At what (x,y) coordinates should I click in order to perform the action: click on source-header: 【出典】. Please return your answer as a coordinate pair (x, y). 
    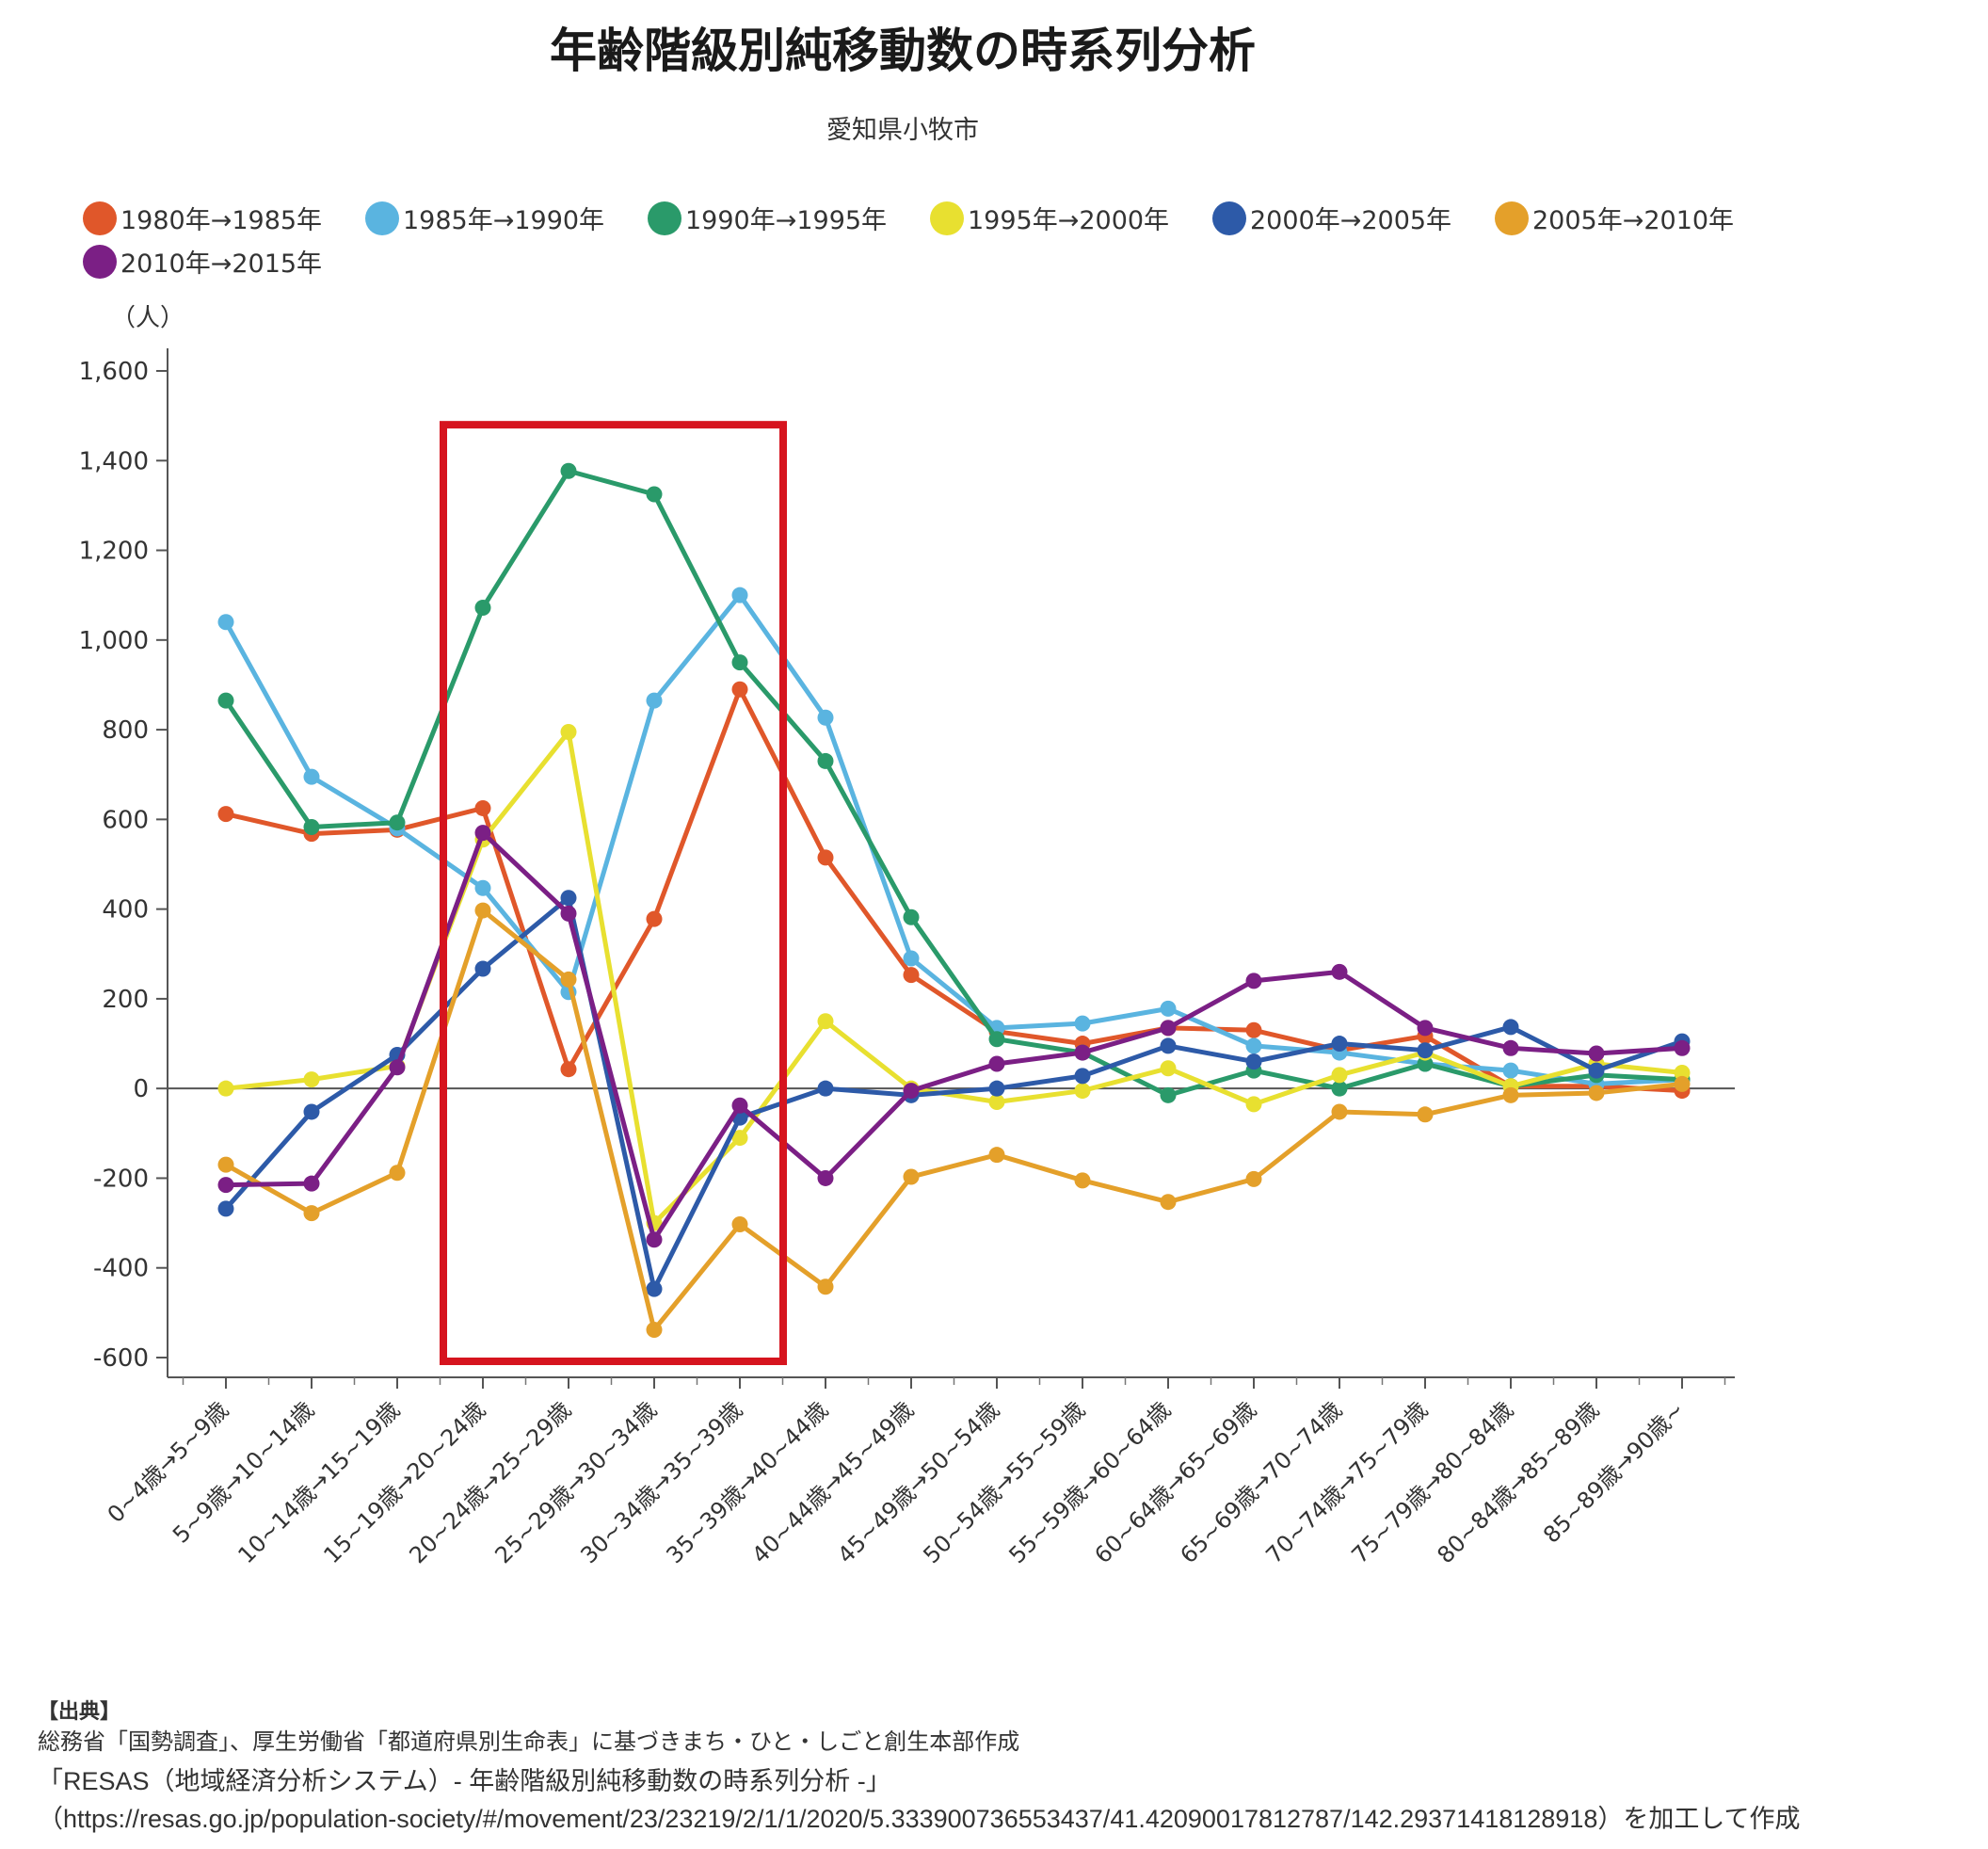
    Looking at the image, I should click on (80, 1712).